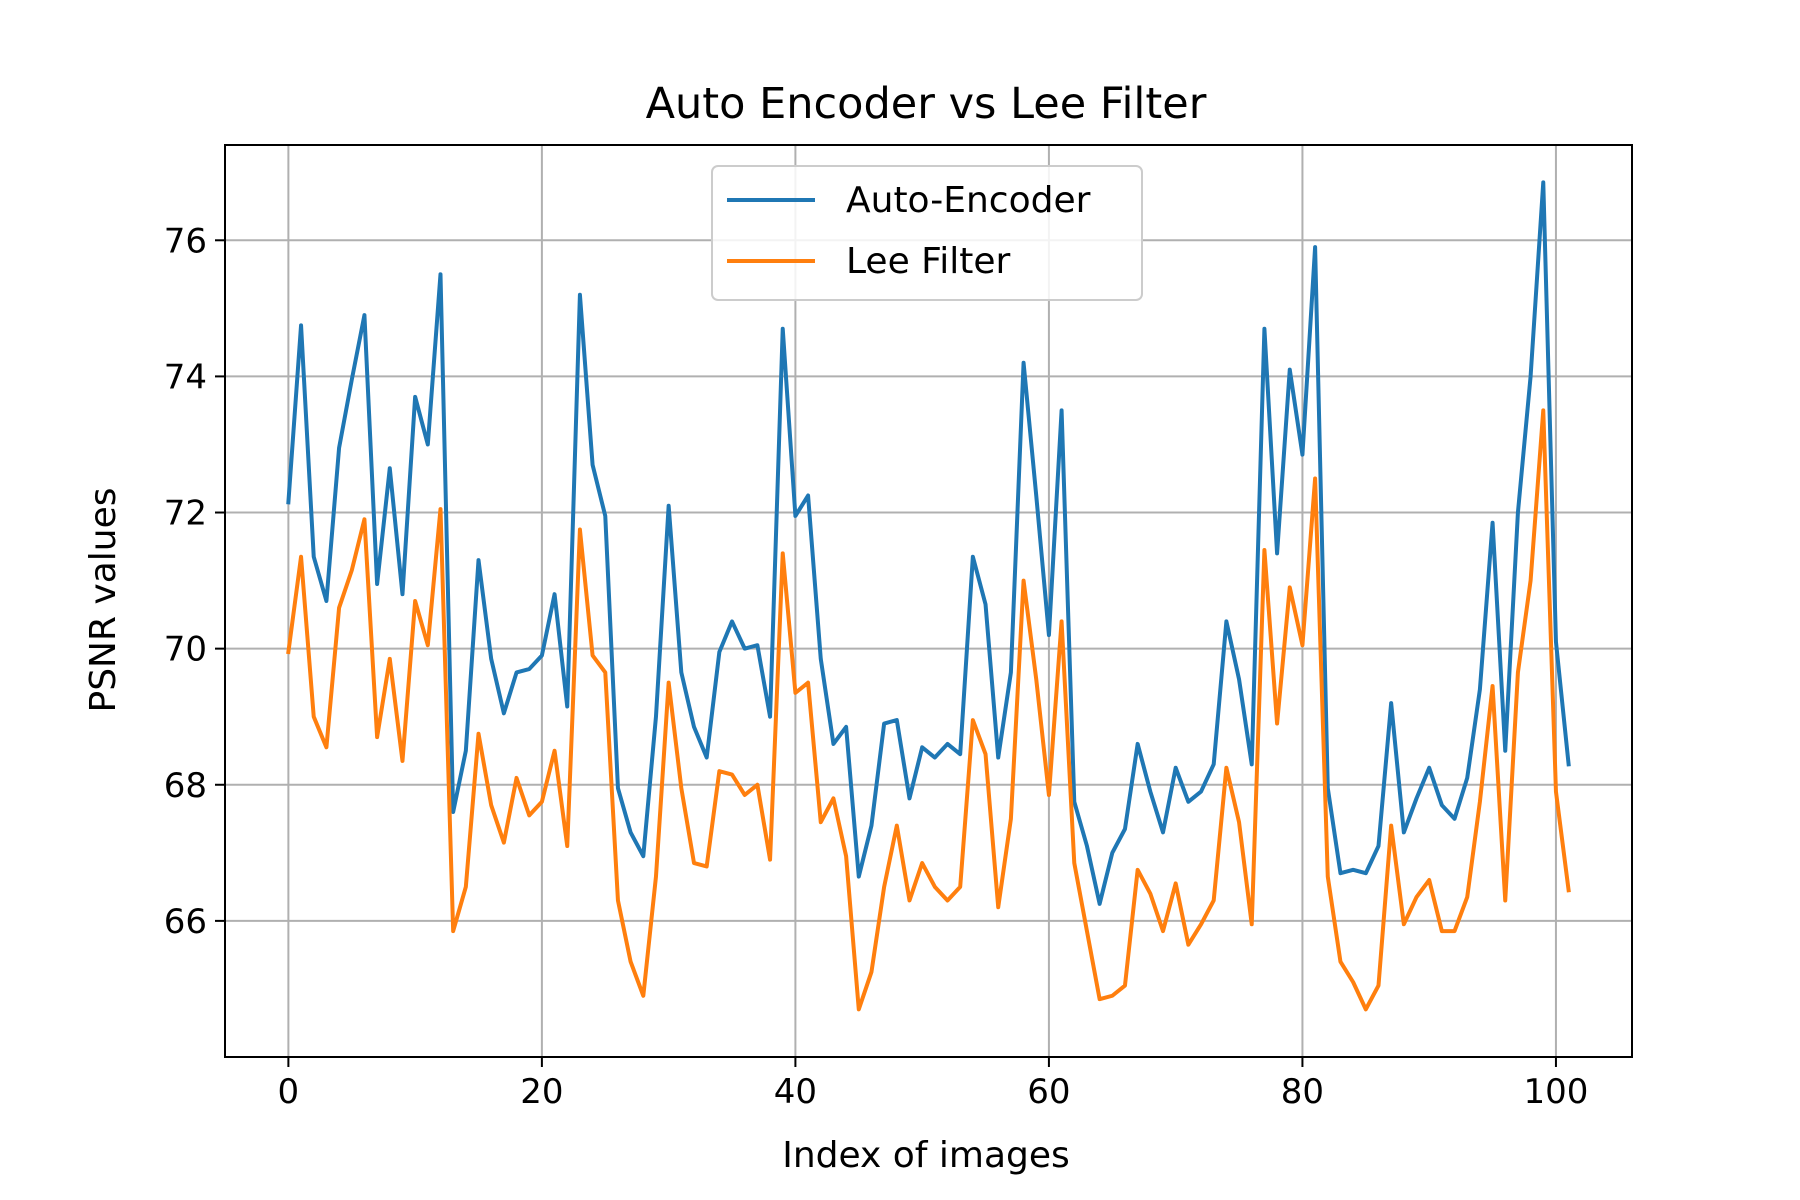  Describe the element at coordinates (926, 104) in the screenshot. I see `chart-title: Auto Encoder vs Lee Filter` at that location.